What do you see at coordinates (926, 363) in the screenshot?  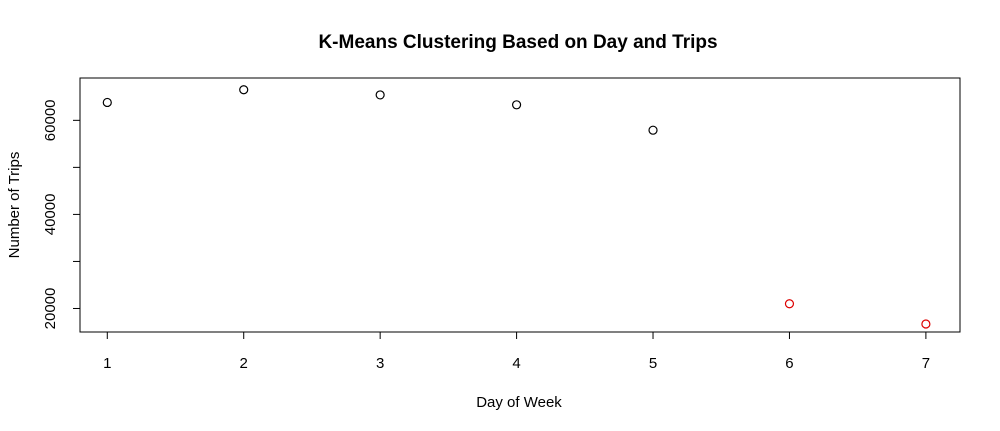 I see `x-tick-label: 7` at bounding box center [926, 363].